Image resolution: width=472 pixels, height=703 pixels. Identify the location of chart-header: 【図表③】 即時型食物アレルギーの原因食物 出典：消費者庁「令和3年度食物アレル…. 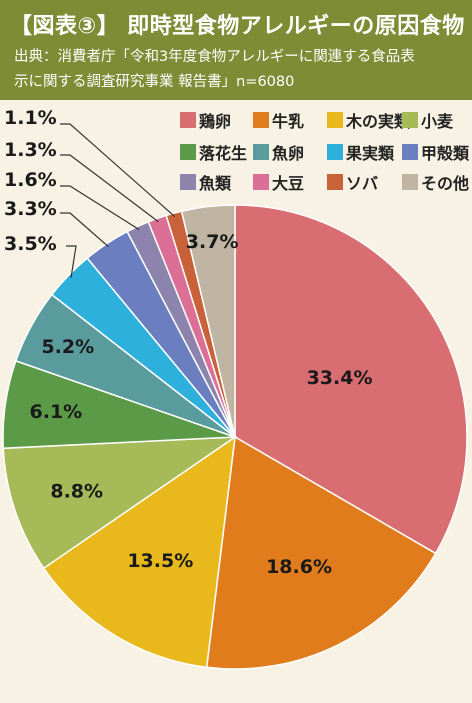
(236, 50).